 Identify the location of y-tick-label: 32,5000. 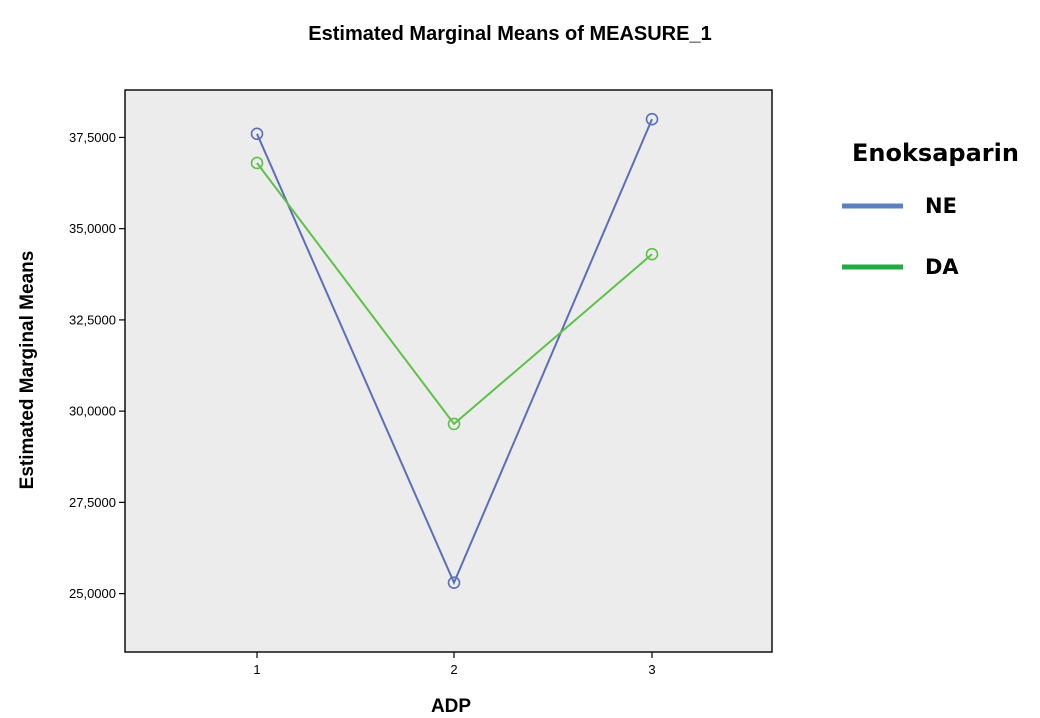
(92, 319).